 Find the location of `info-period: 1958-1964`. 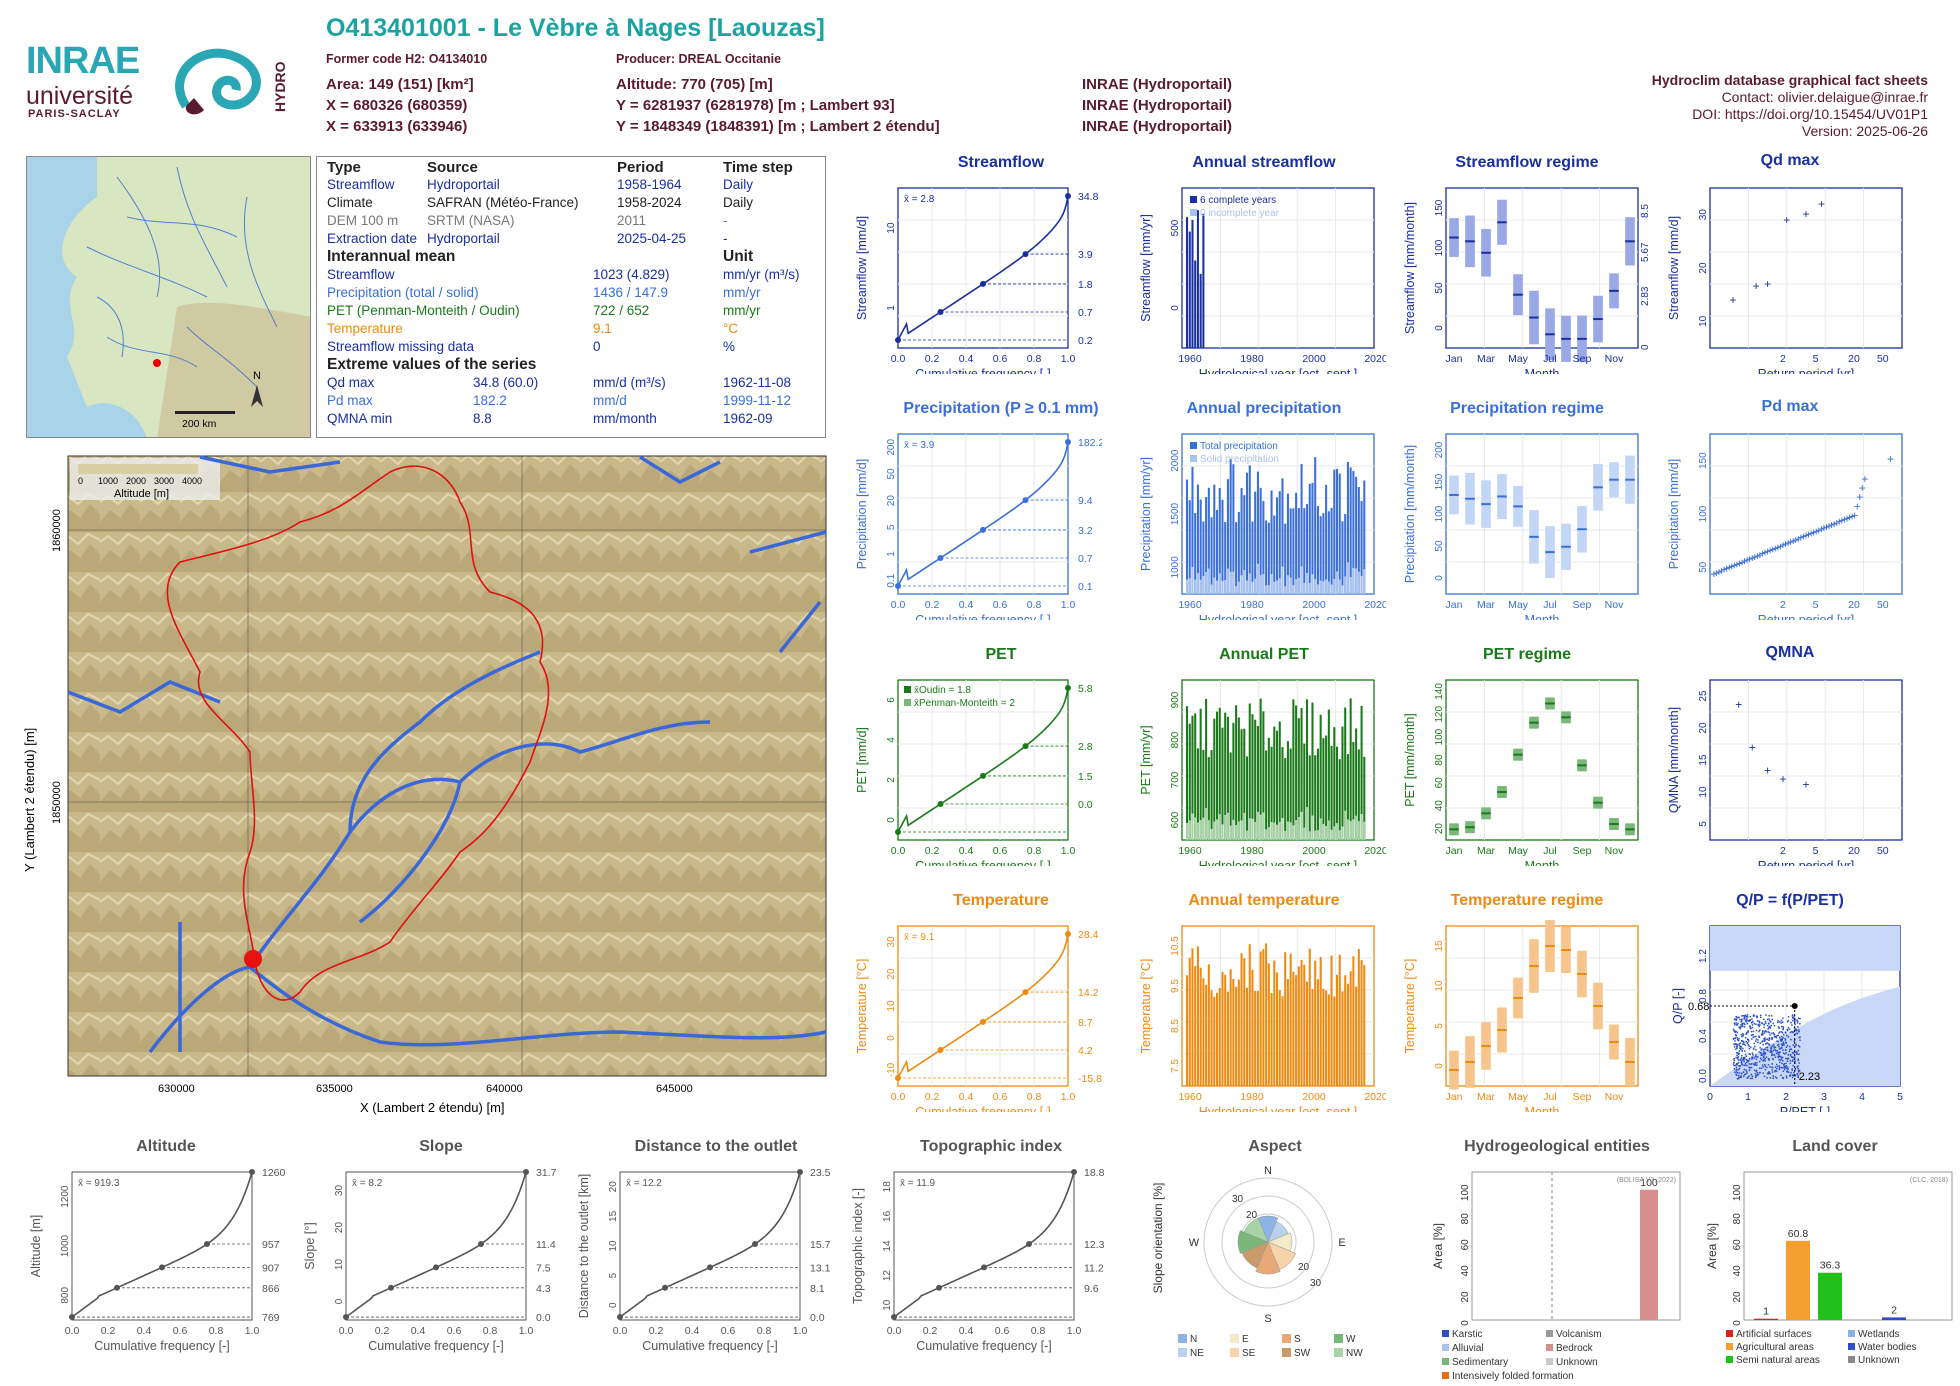

info-period: 1958-1964 is located at coordinates (649, 184).